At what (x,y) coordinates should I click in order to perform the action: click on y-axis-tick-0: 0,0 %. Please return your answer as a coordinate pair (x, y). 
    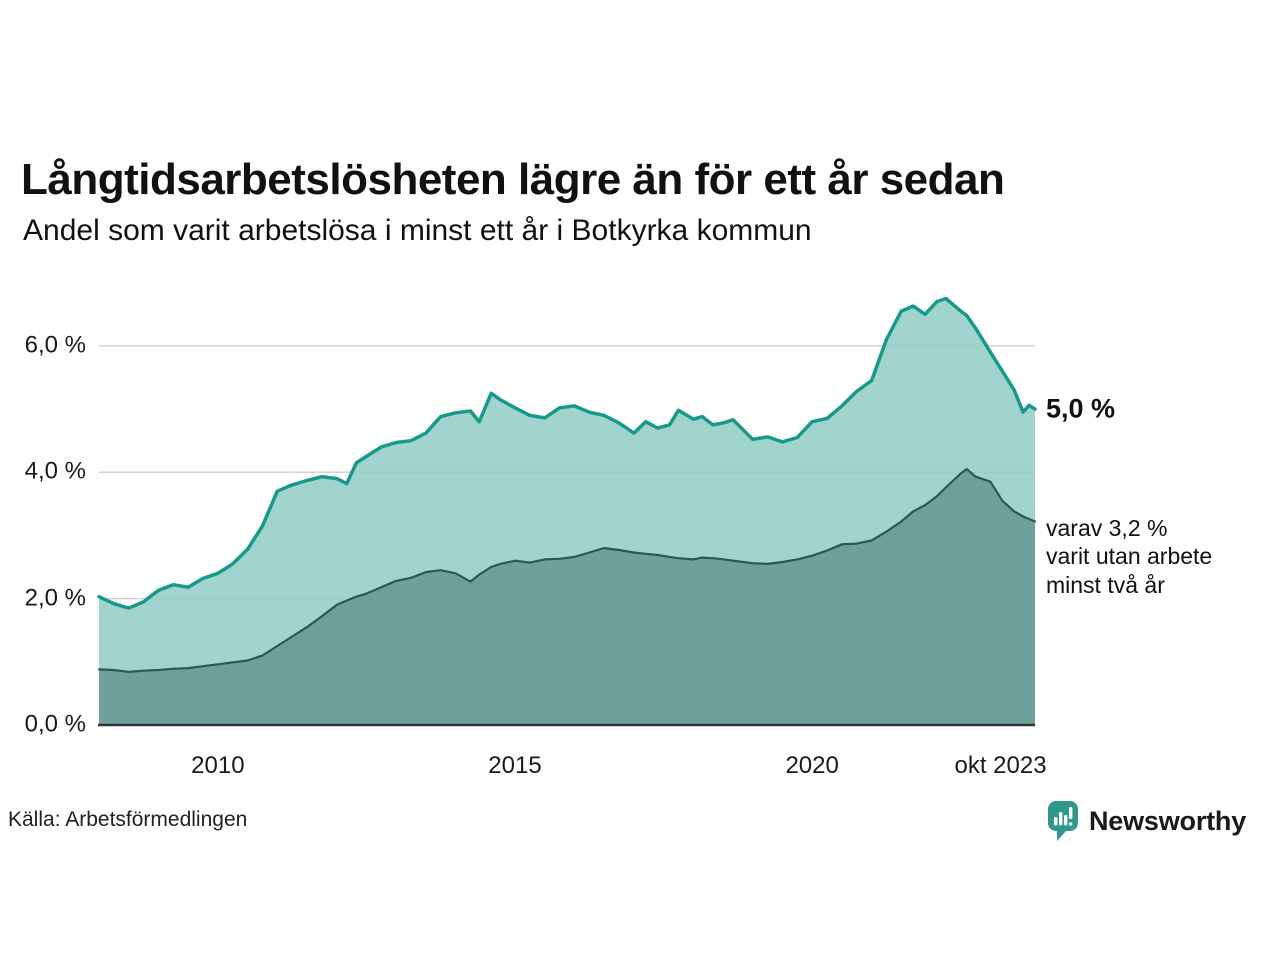
    Looking at the image, I should click on (55, 724).